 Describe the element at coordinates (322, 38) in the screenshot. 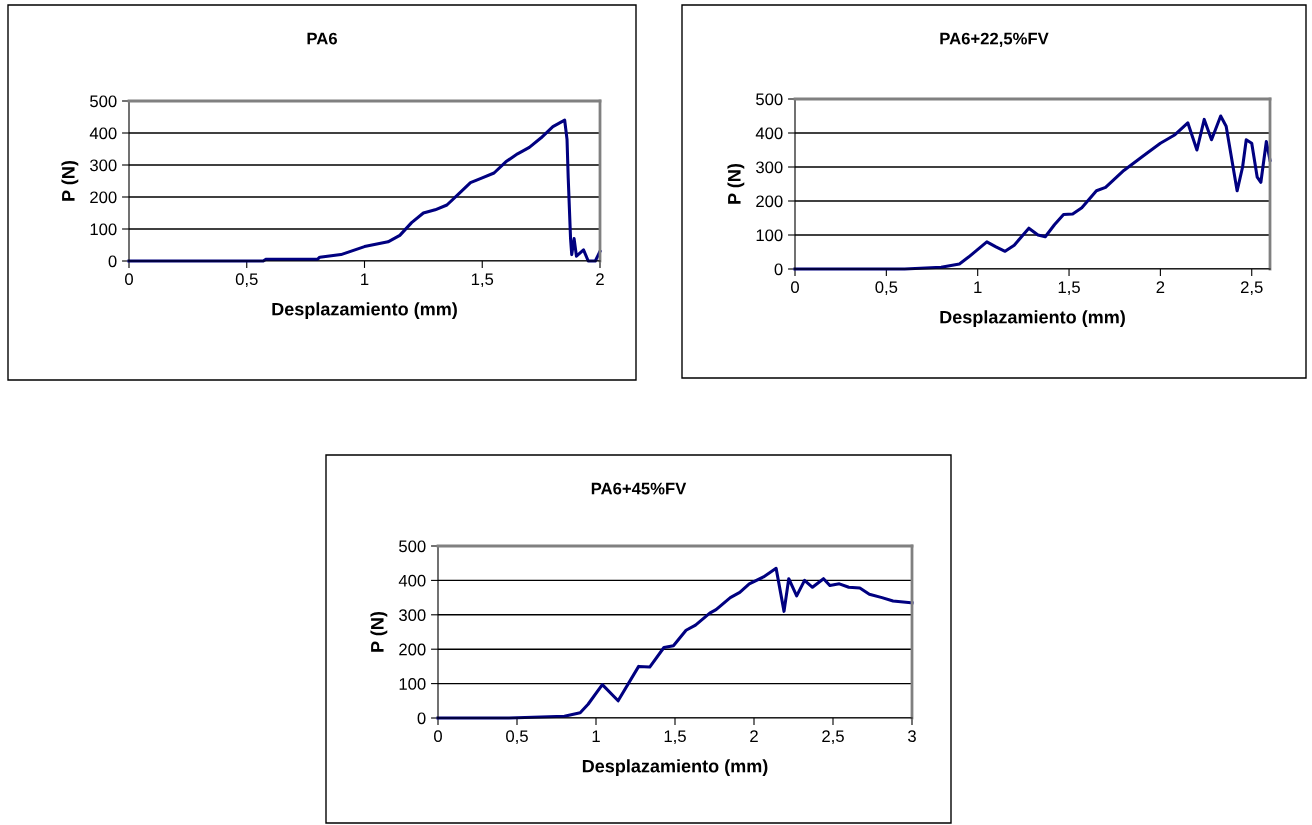

I see `chart-title: PA6` at that location.